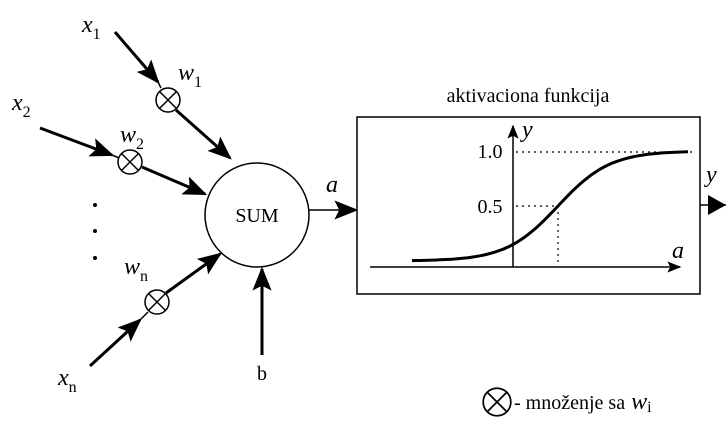 This screenshot has width=726, height=421. What do you see at coordinates (710, 175) in the screenshot?
I see `output-label: y` at bounding box center [710, 175].